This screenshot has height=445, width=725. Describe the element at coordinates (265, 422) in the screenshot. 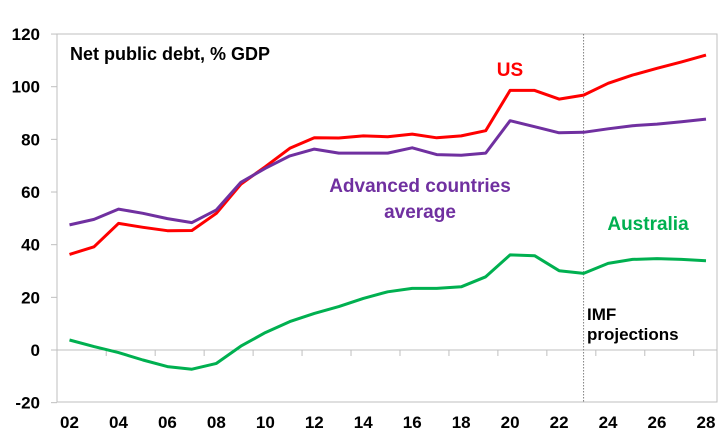

I see `x-tick-label: 10` at that location.